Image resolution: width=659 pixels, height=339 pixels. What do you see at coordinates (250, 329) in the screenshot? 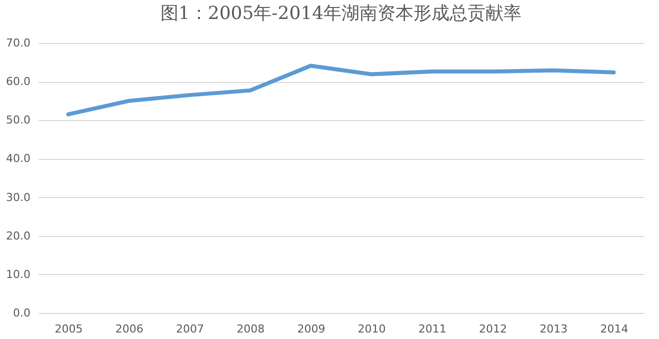
I see `x-tick-label: 2008` at bounding box center [250, 329].